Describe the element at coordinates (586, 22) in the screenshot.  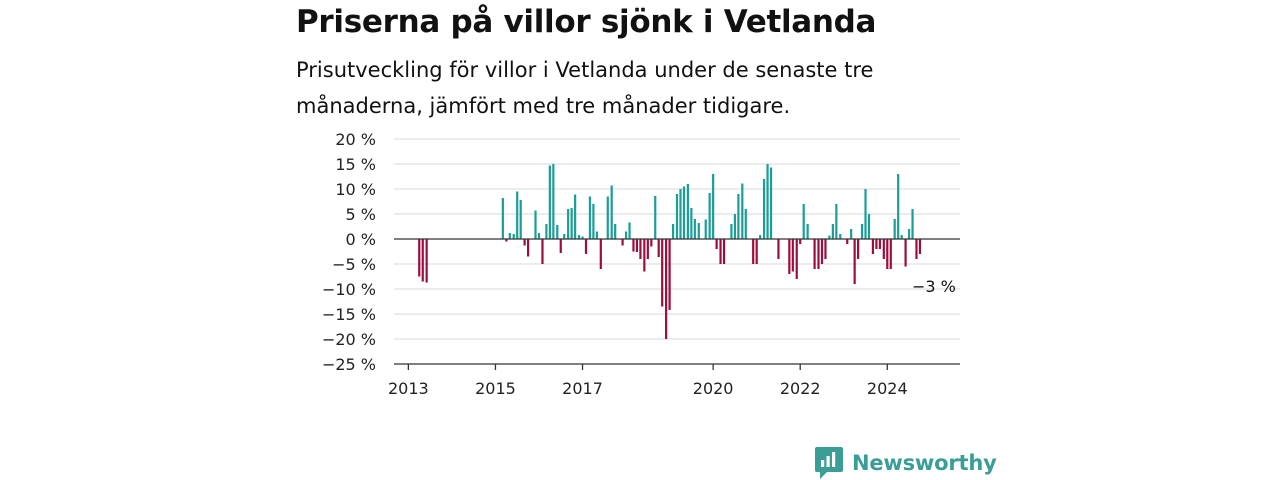
I see `chart-title: Priserna på villor sjönk i Vetlanda` at that location.